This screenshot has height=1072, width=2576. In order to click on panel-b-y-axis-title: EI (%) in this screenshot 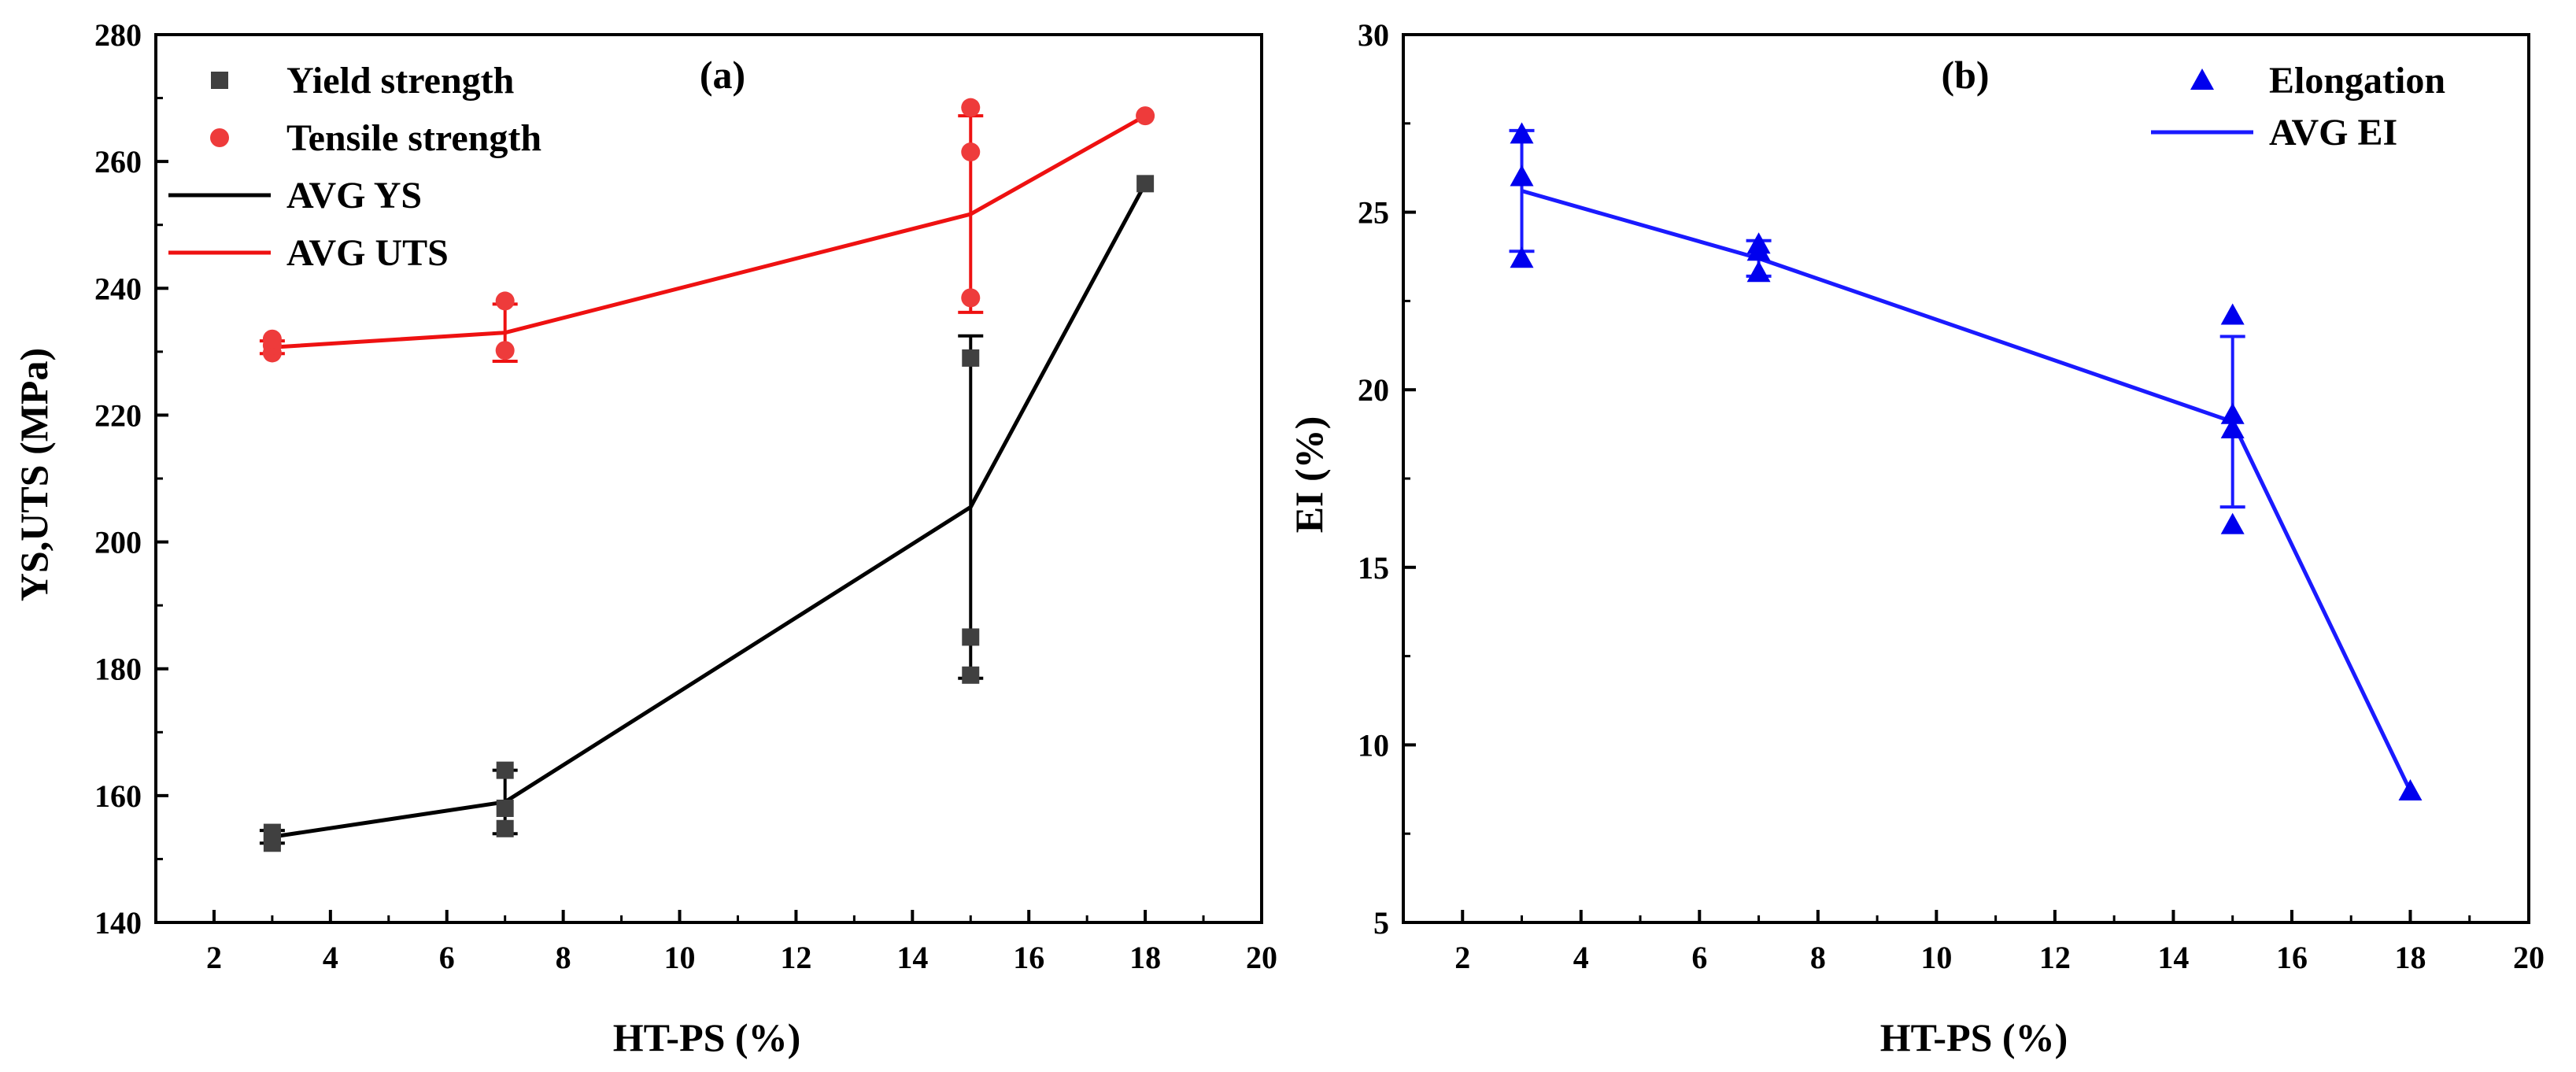, I will do `click(1309, 475)`.